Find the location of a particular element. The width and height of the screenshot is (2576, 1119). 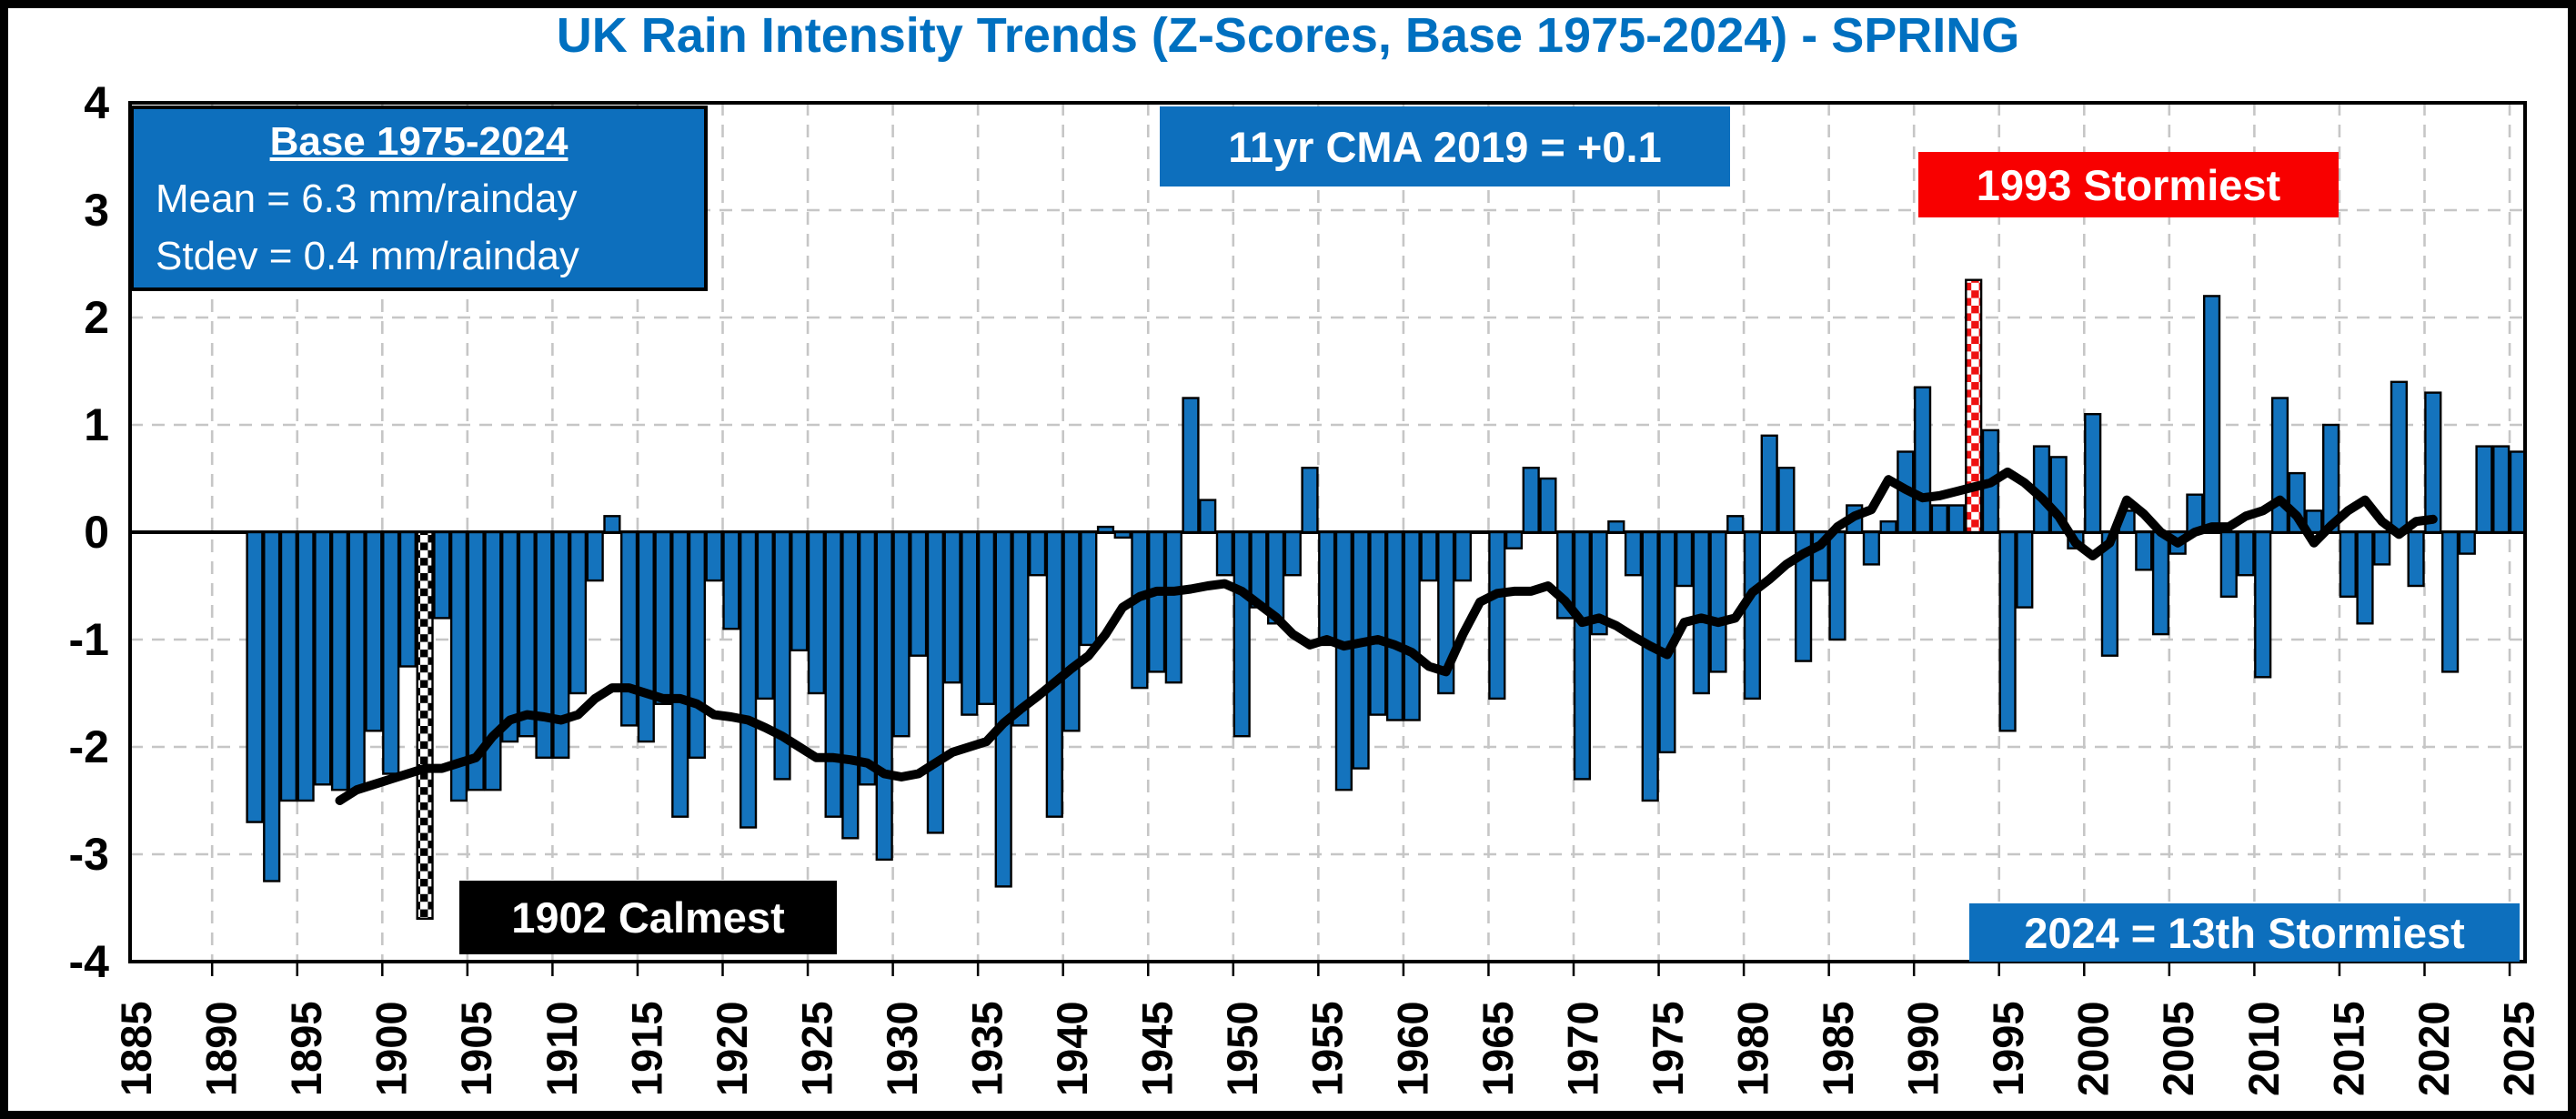

svg-text: 1950 is located at coordinates (1242, 1048).